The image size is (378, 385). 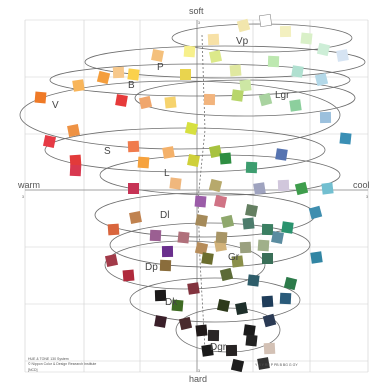 What do you see at coordinates (367, 197) in the screenshot?
I see `axis-value-right: 3` at bounding box center [367, 197].